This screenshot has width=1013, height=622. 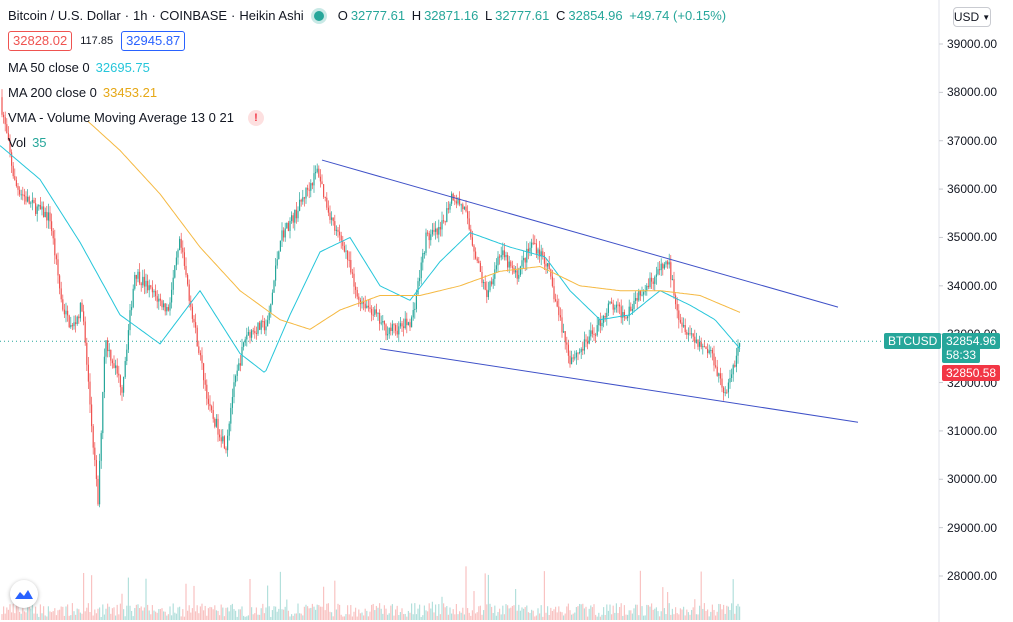 I want to click on chart-style: Heikin Ashi, so click(x=271, y=15).